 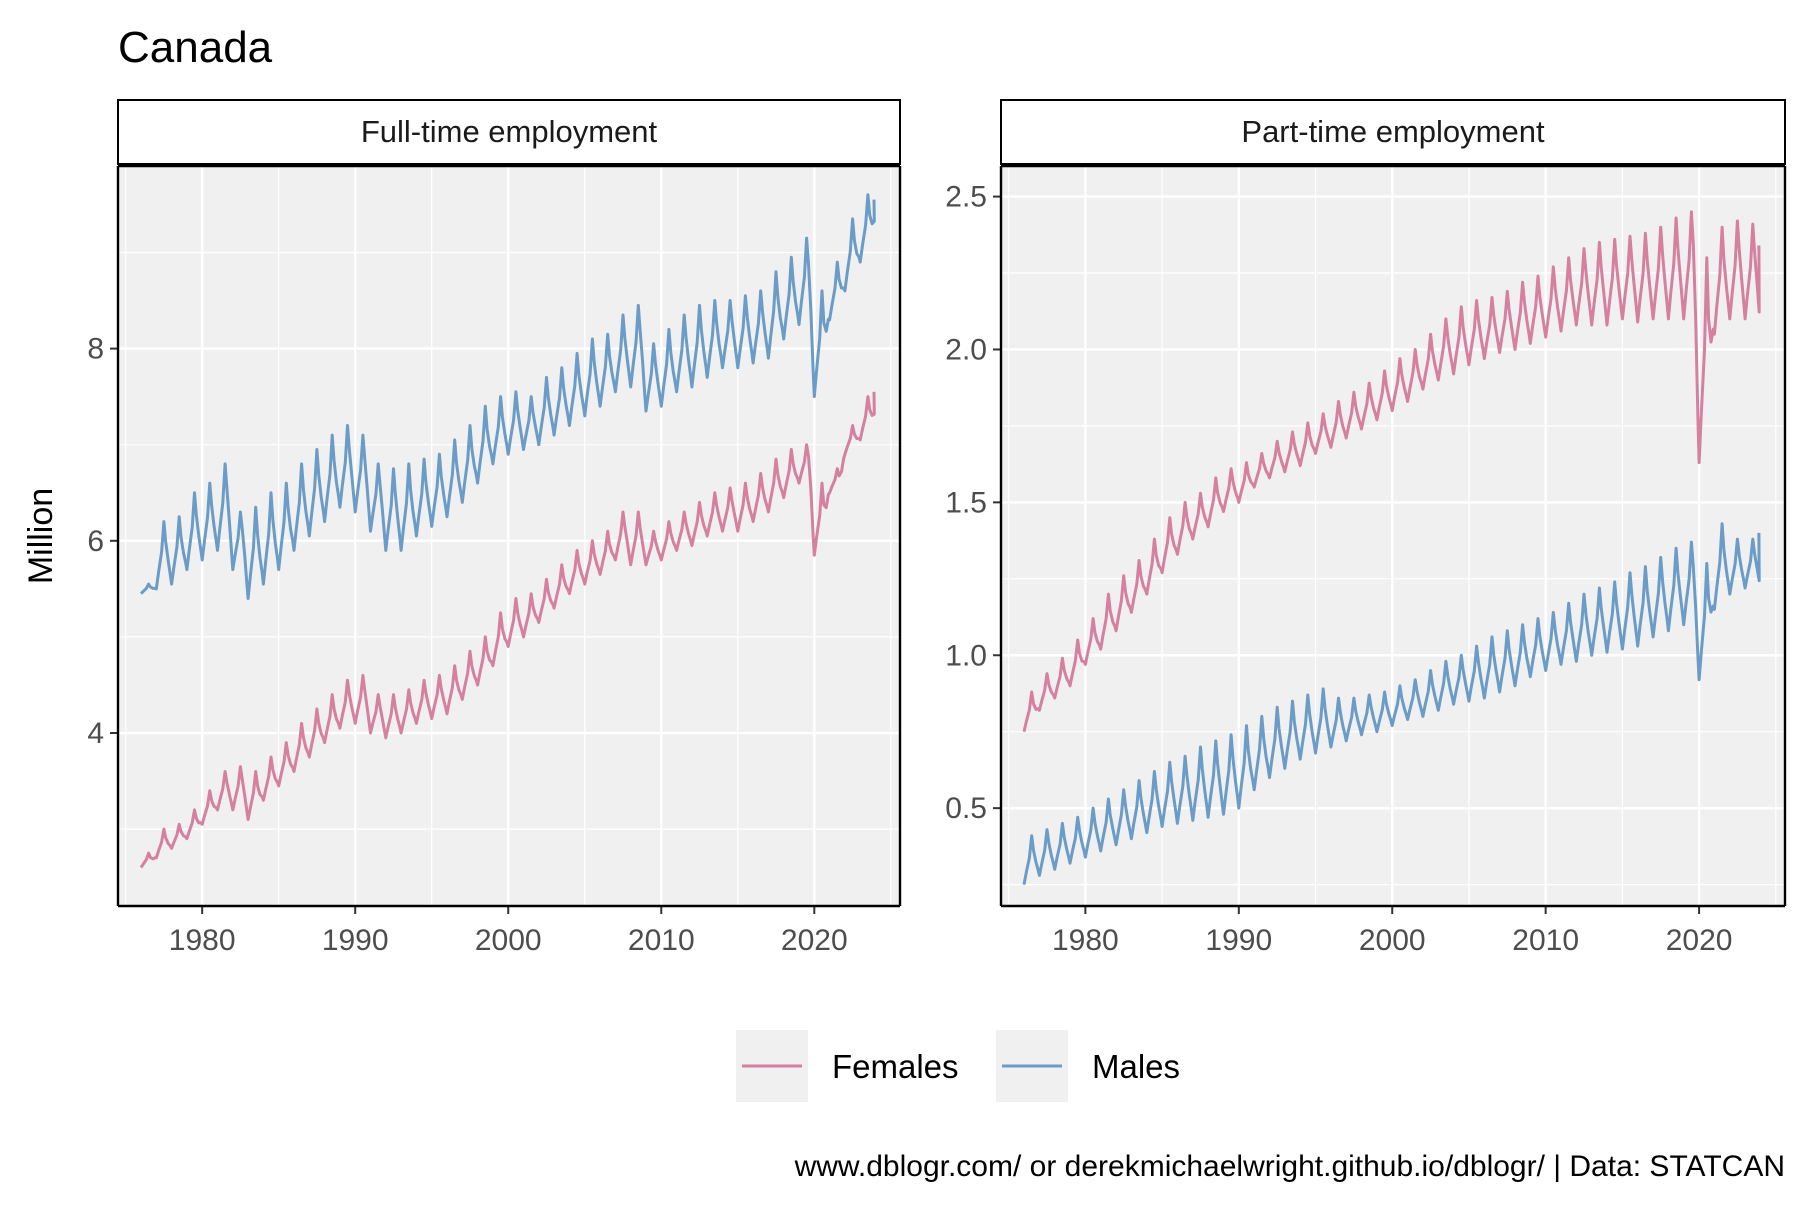 What do you see at coordinates (95, 541) in the screenshot?
I see `y-tick-label: 6` at bounding box center [95, 541].